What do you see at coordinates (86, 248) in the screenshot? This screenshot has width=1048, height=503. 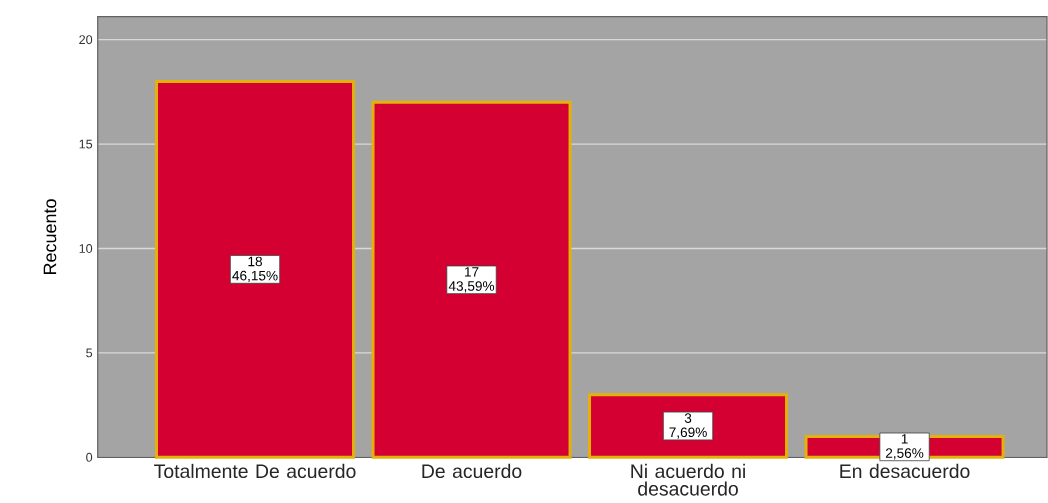 I see `y-tick-label: 10` at bounding box center [86, 248].